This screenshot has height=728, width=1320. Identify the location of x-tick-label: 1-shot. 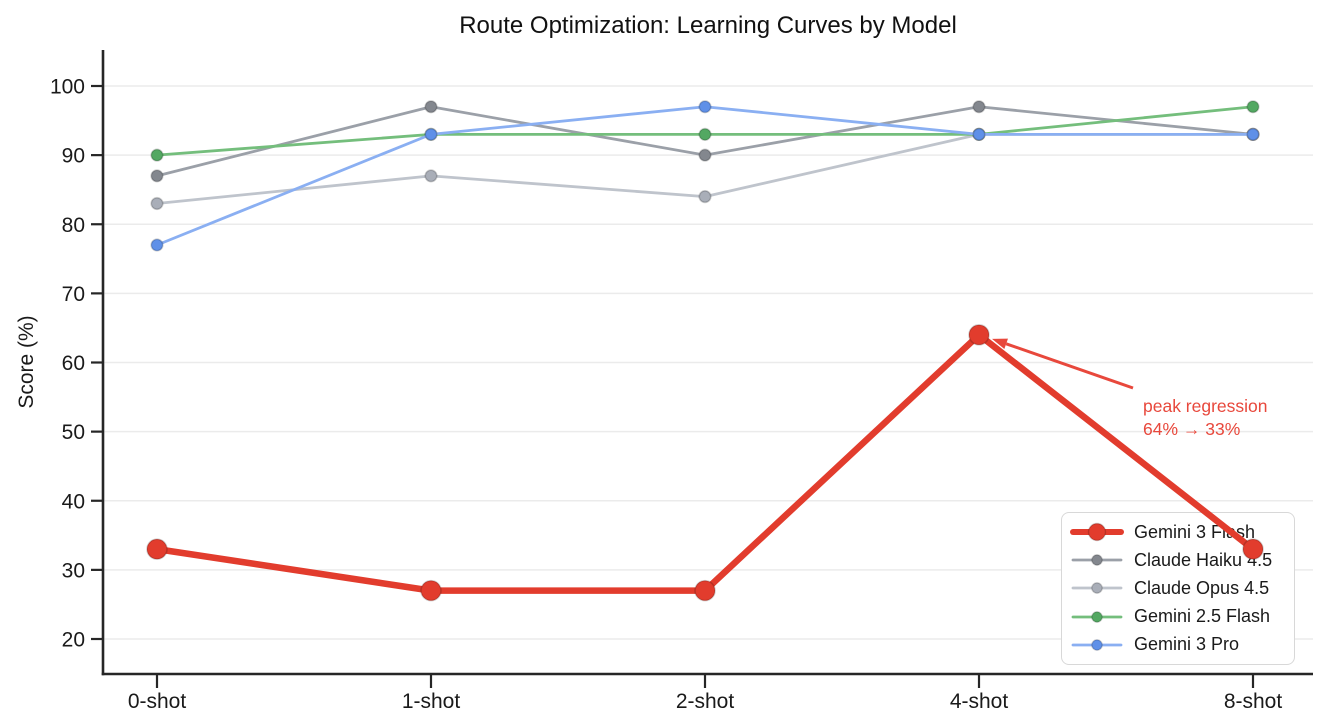
(431, 701).